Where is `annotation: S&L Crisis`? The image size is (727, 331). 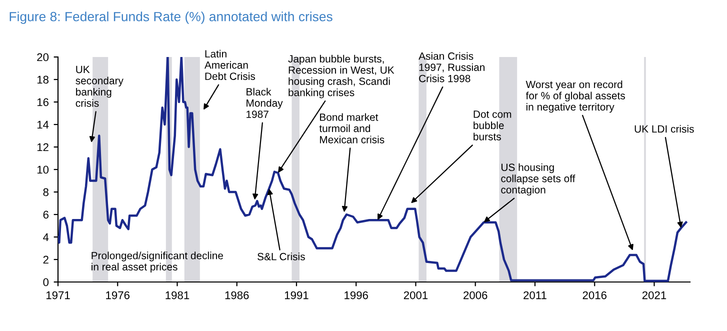 annotation: S&L Crisis is located at coordinates (281, 256).